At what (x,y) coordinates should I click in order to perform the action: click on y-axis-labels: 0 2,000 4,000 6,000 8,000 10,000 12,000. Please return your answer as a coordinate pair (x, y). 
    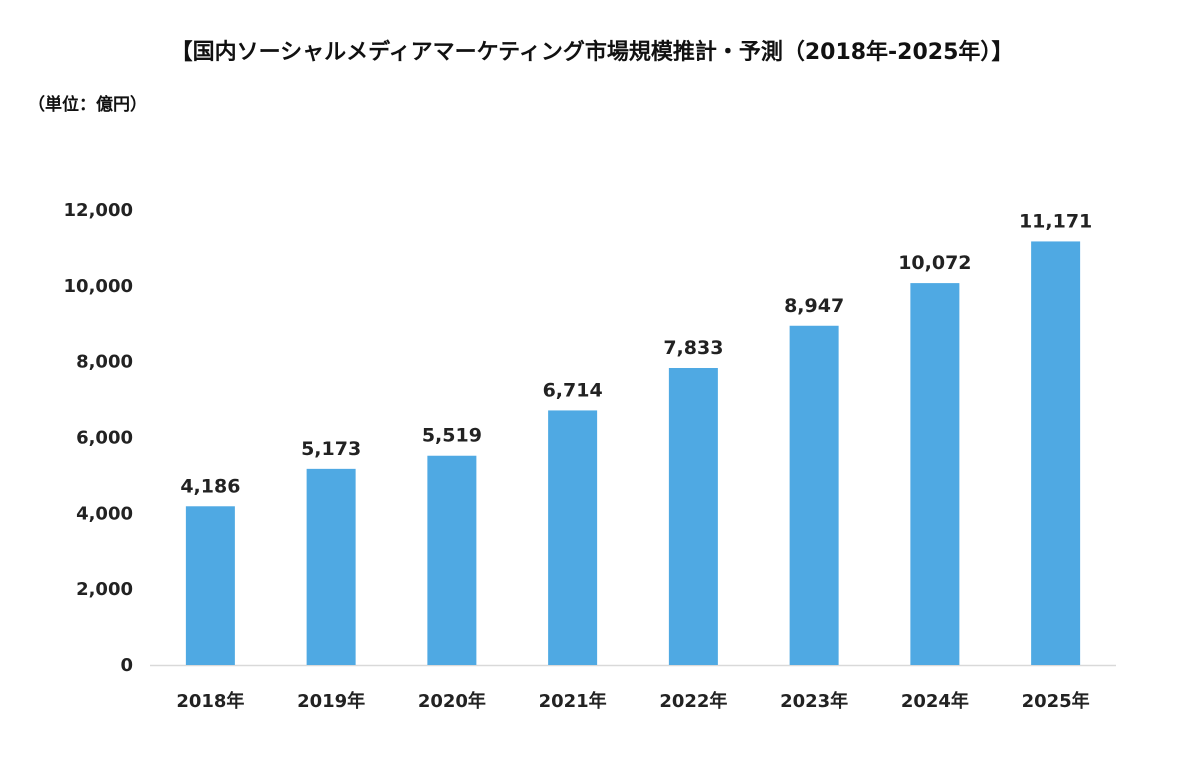
    Looking at the image, I should click on (98, 438).